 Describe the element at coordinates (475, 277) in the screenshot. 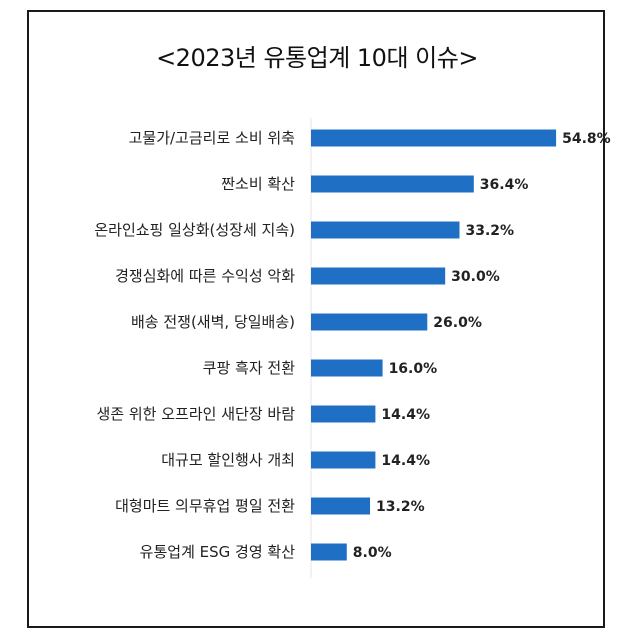

I see `value-label-3: 30.0%` at that location.